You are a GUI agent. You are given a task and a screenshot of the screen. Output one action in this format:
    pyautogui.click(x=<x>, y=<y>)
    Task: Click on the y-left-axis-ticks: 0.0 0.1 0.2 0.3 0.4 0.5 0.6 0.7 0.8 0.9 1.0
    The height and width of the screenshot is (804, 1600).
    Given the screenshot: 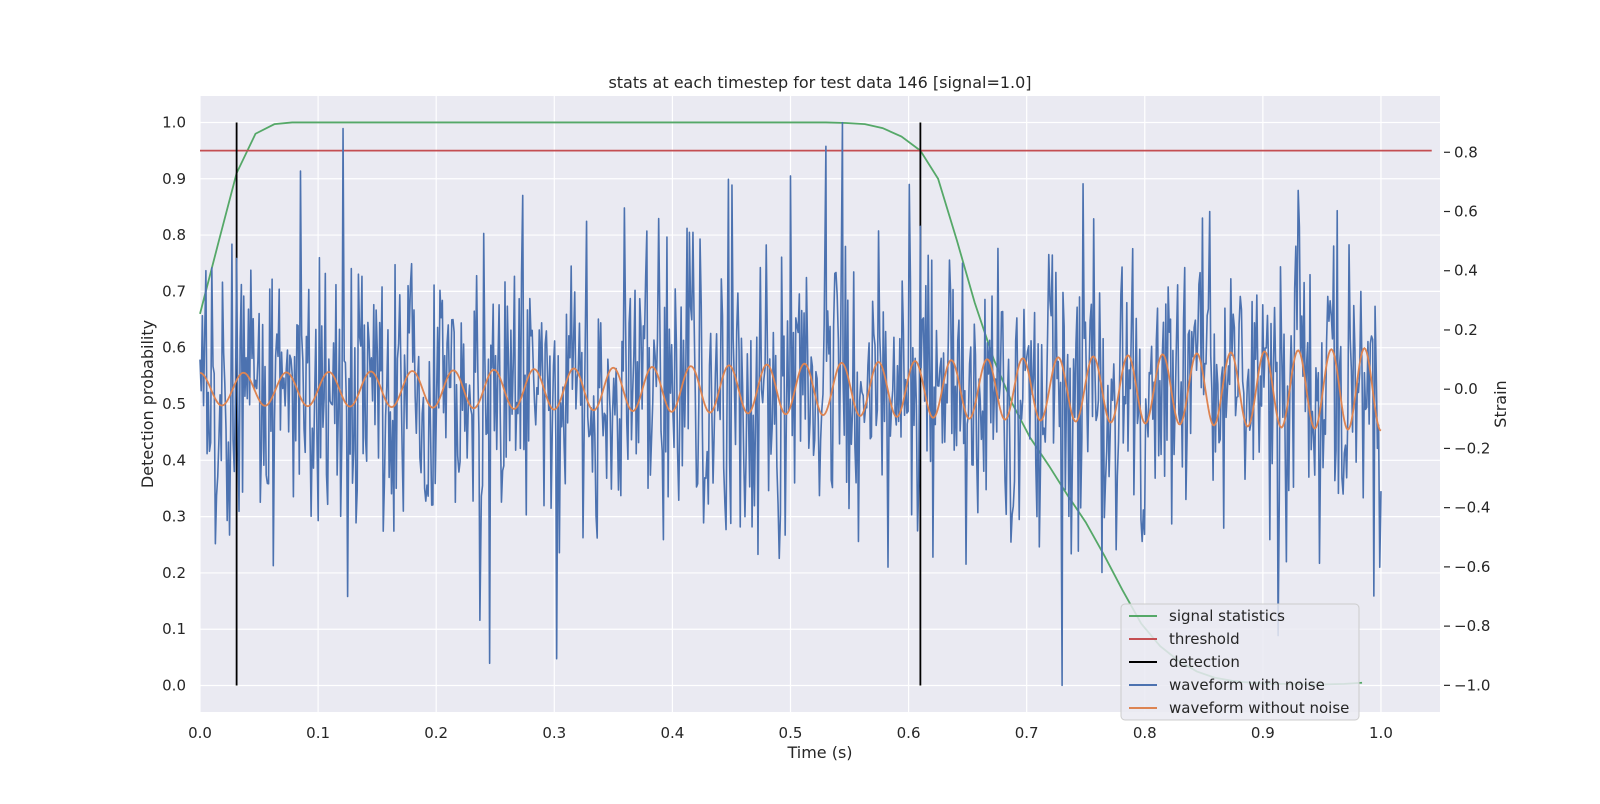 What is the action you would take?
    pyautogui.click(x=174, y=403)
    